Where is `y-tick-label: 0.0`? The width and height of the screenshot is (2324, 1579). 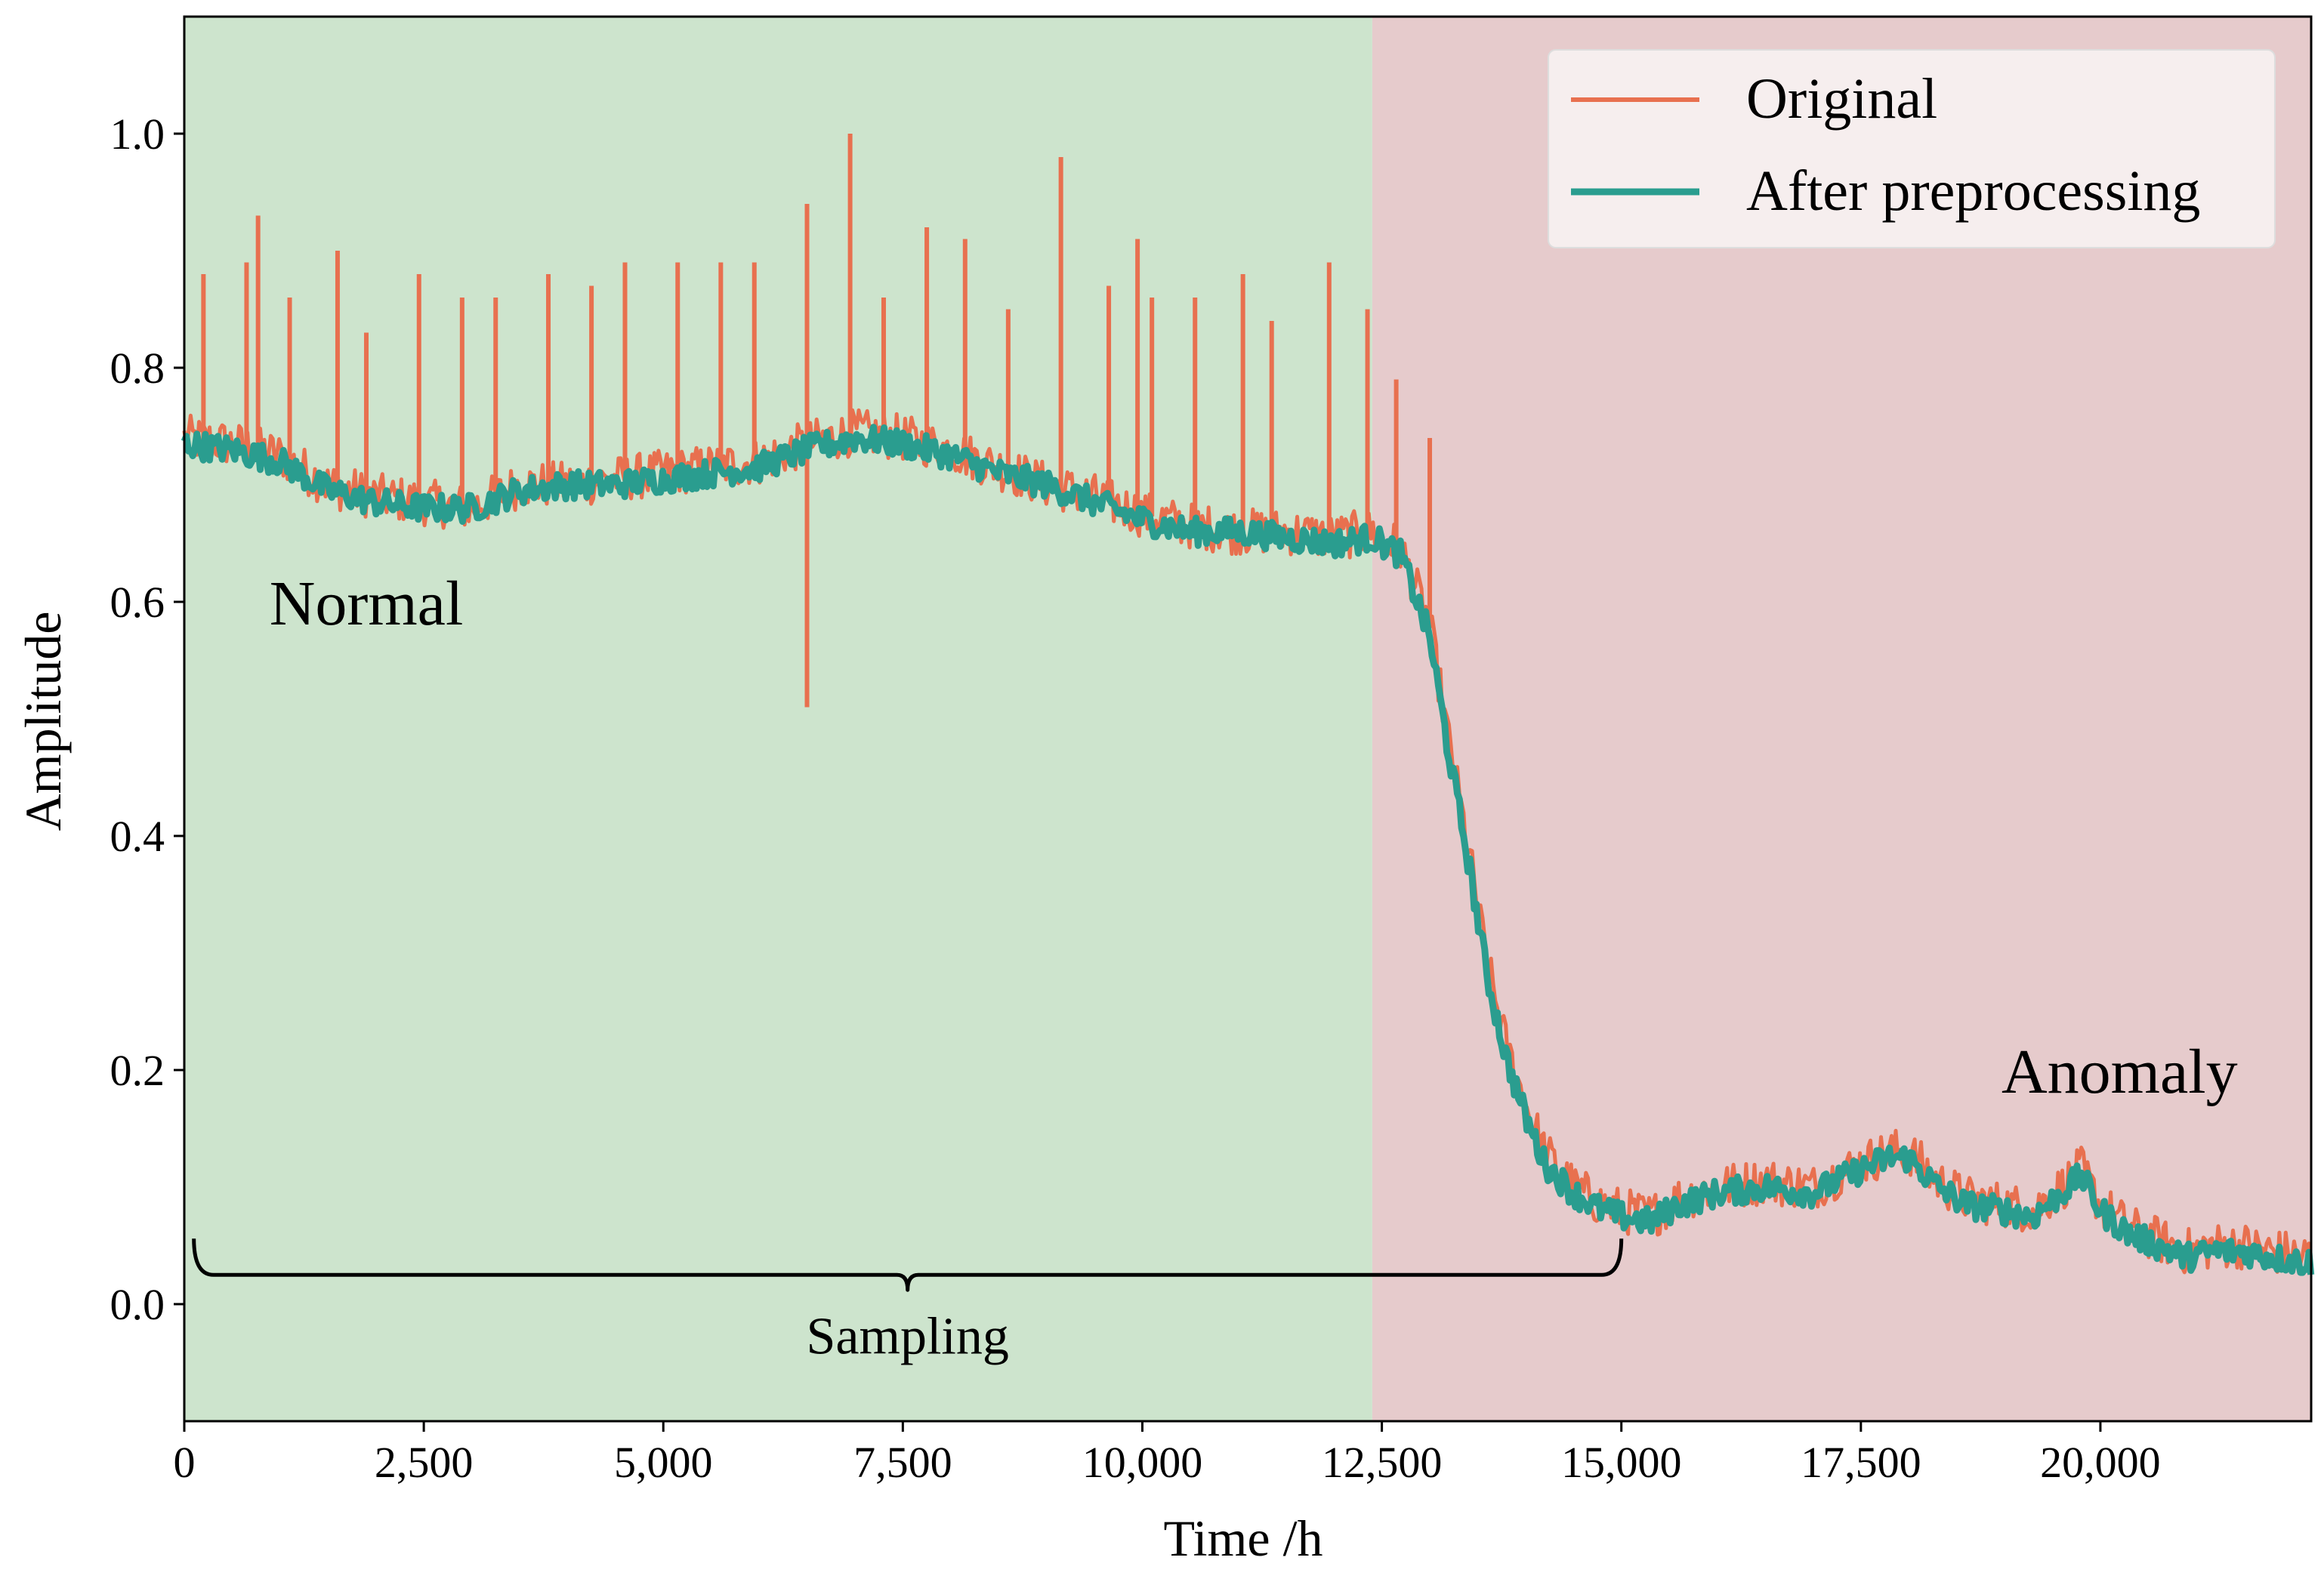
y-tick-label: 0.0 is located at coordinates (137, 1304).